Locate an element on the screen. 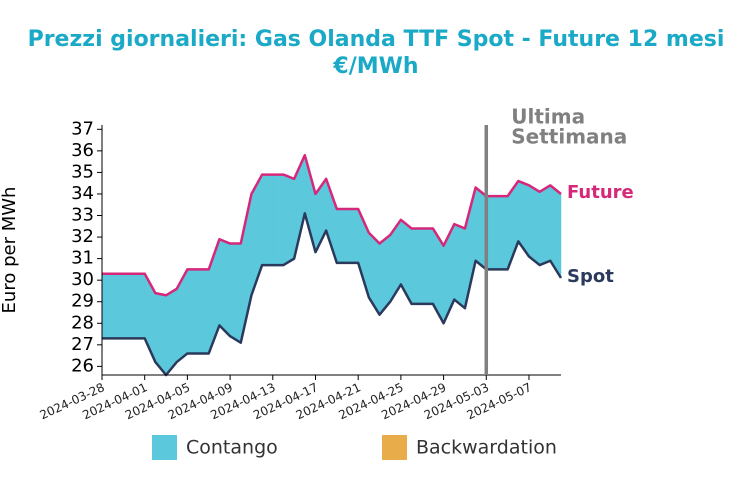 The height and width of the screenshot is (504, 752). y-tick-label: 27 is located at coordinates (82, 344).